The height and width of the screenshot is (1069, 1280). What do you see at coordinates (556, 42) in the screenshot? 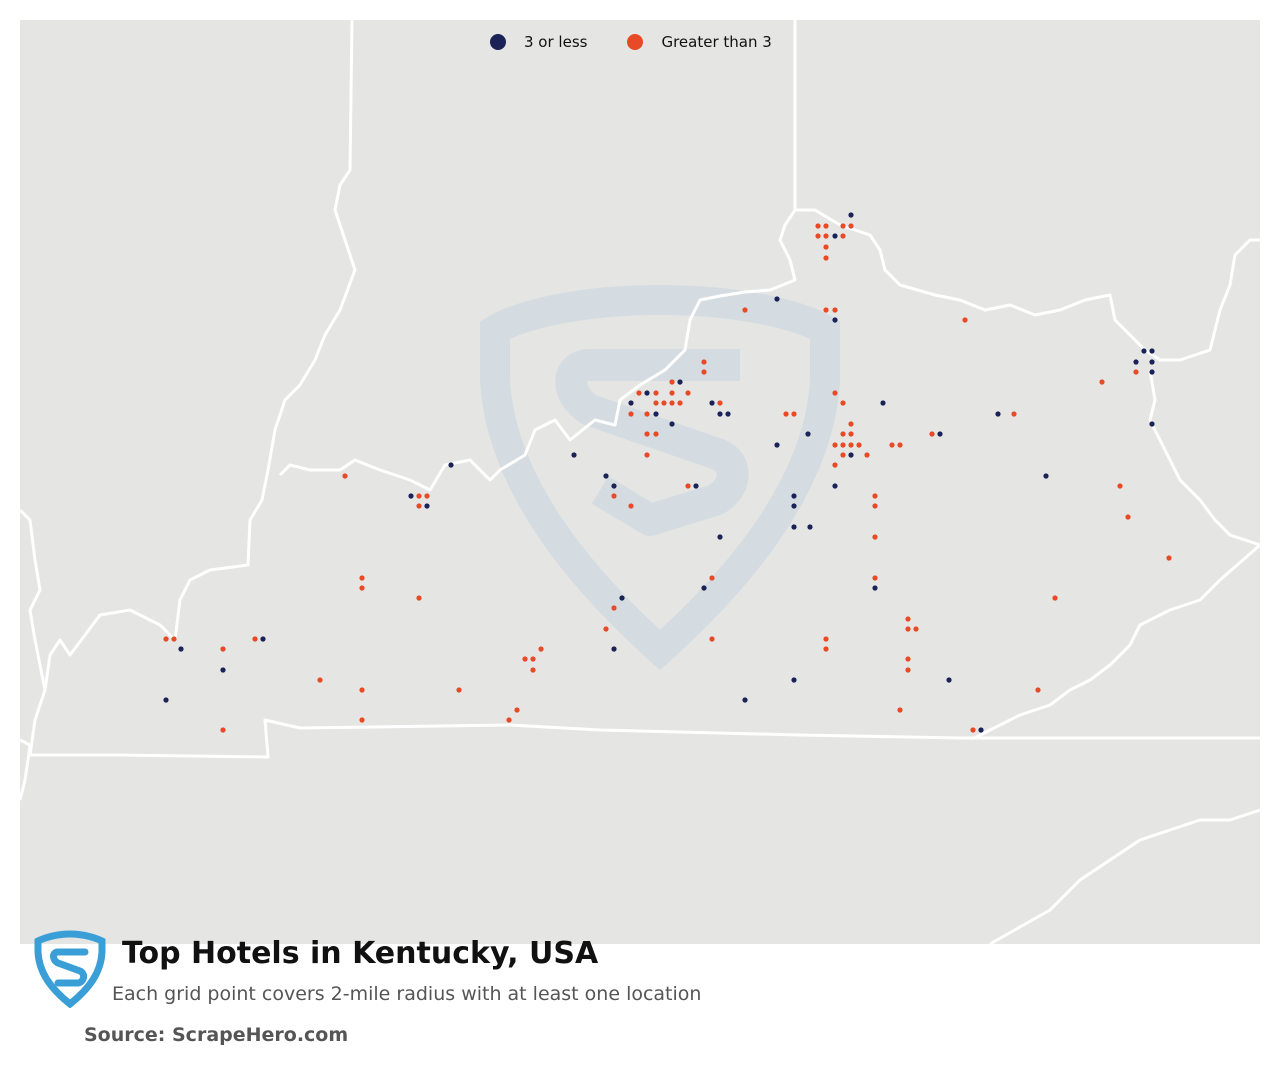
I see `legend-label-low: 3 or less` at bounding box center [556, 42].